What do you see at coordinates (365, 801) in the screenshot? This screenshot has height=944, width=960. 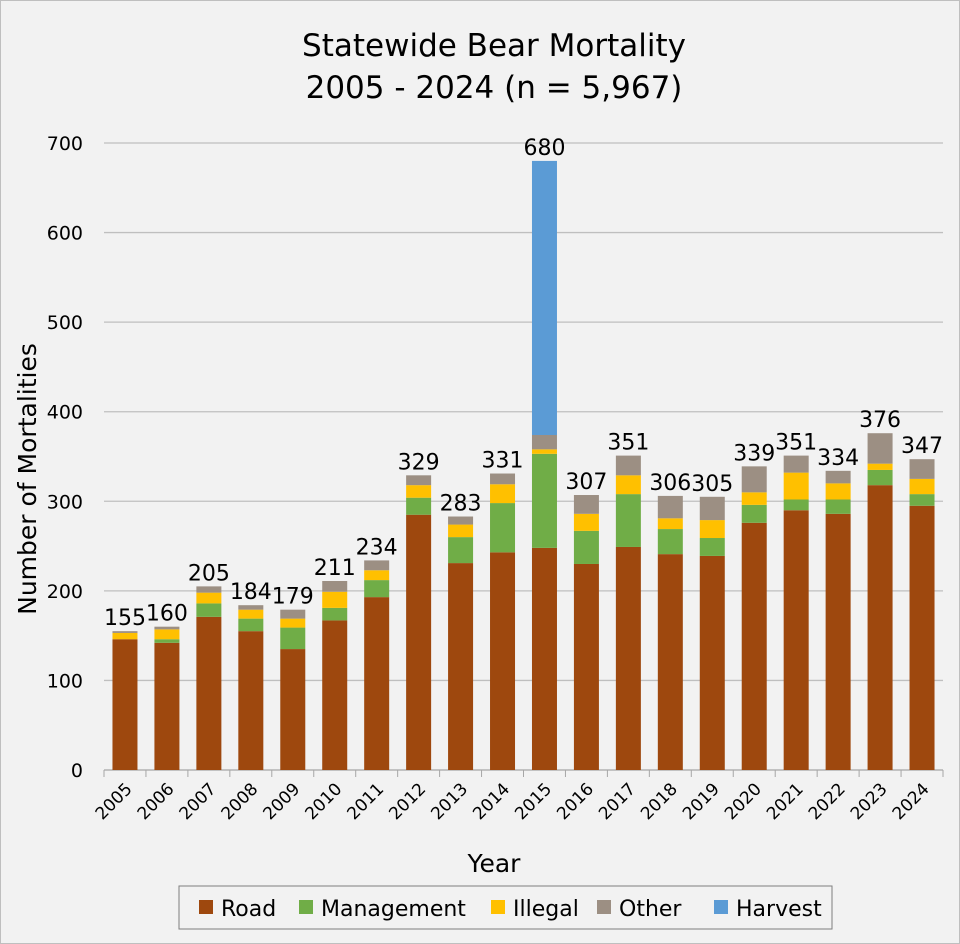 I see `x-tick-label: 2011` at bounding box center [365, 801].